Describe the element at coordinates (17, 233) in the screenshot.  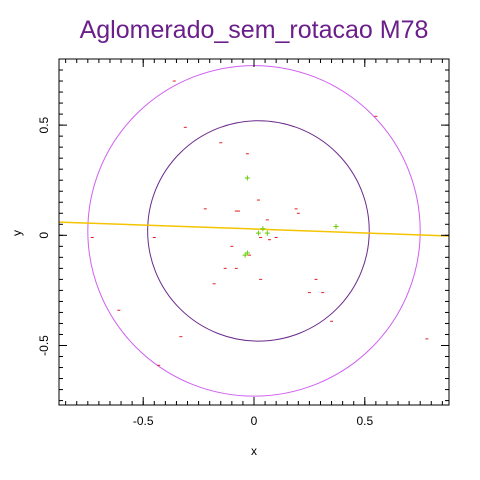
I see `y-axis-label: y` at that location.